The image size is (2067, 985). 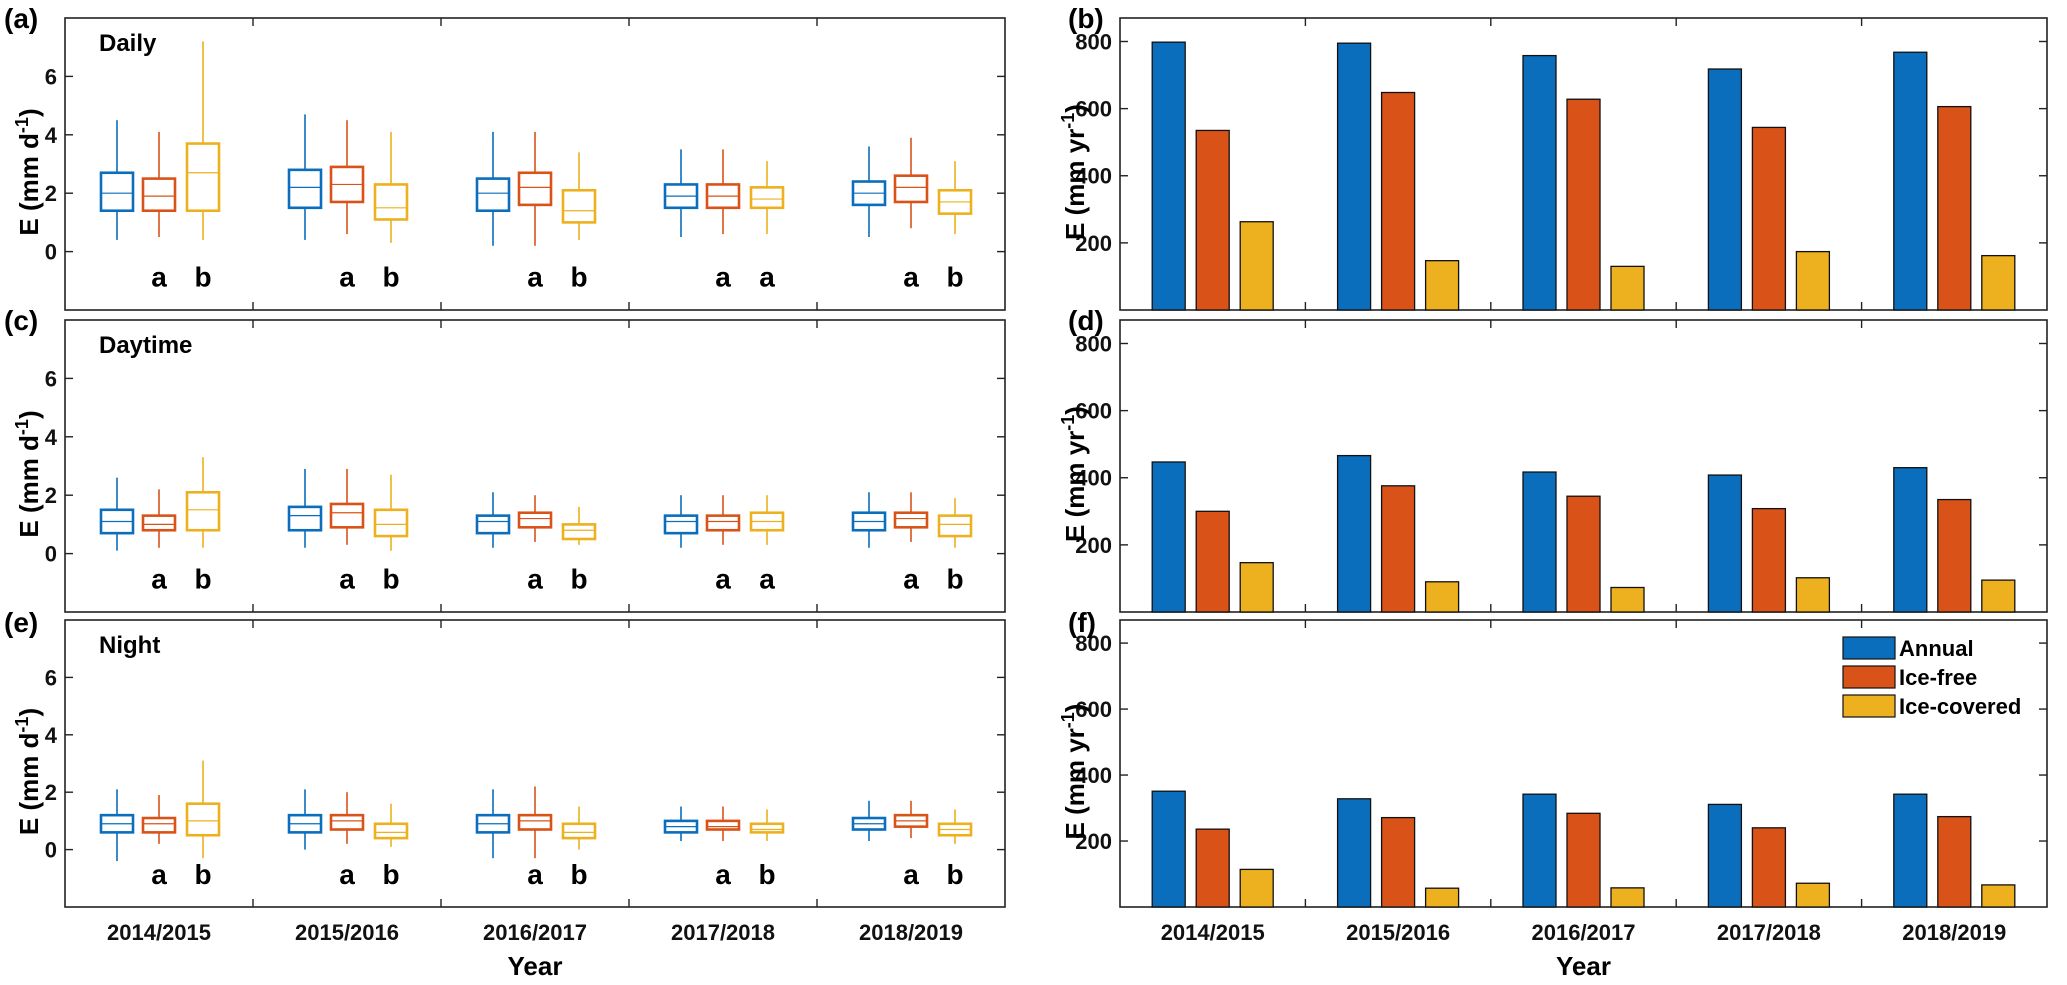 What do you see at coordinates (1938, 677) in the screenshot?
I see `legend-label-icefree: Ice-free` at bounding box center [1938, 677].